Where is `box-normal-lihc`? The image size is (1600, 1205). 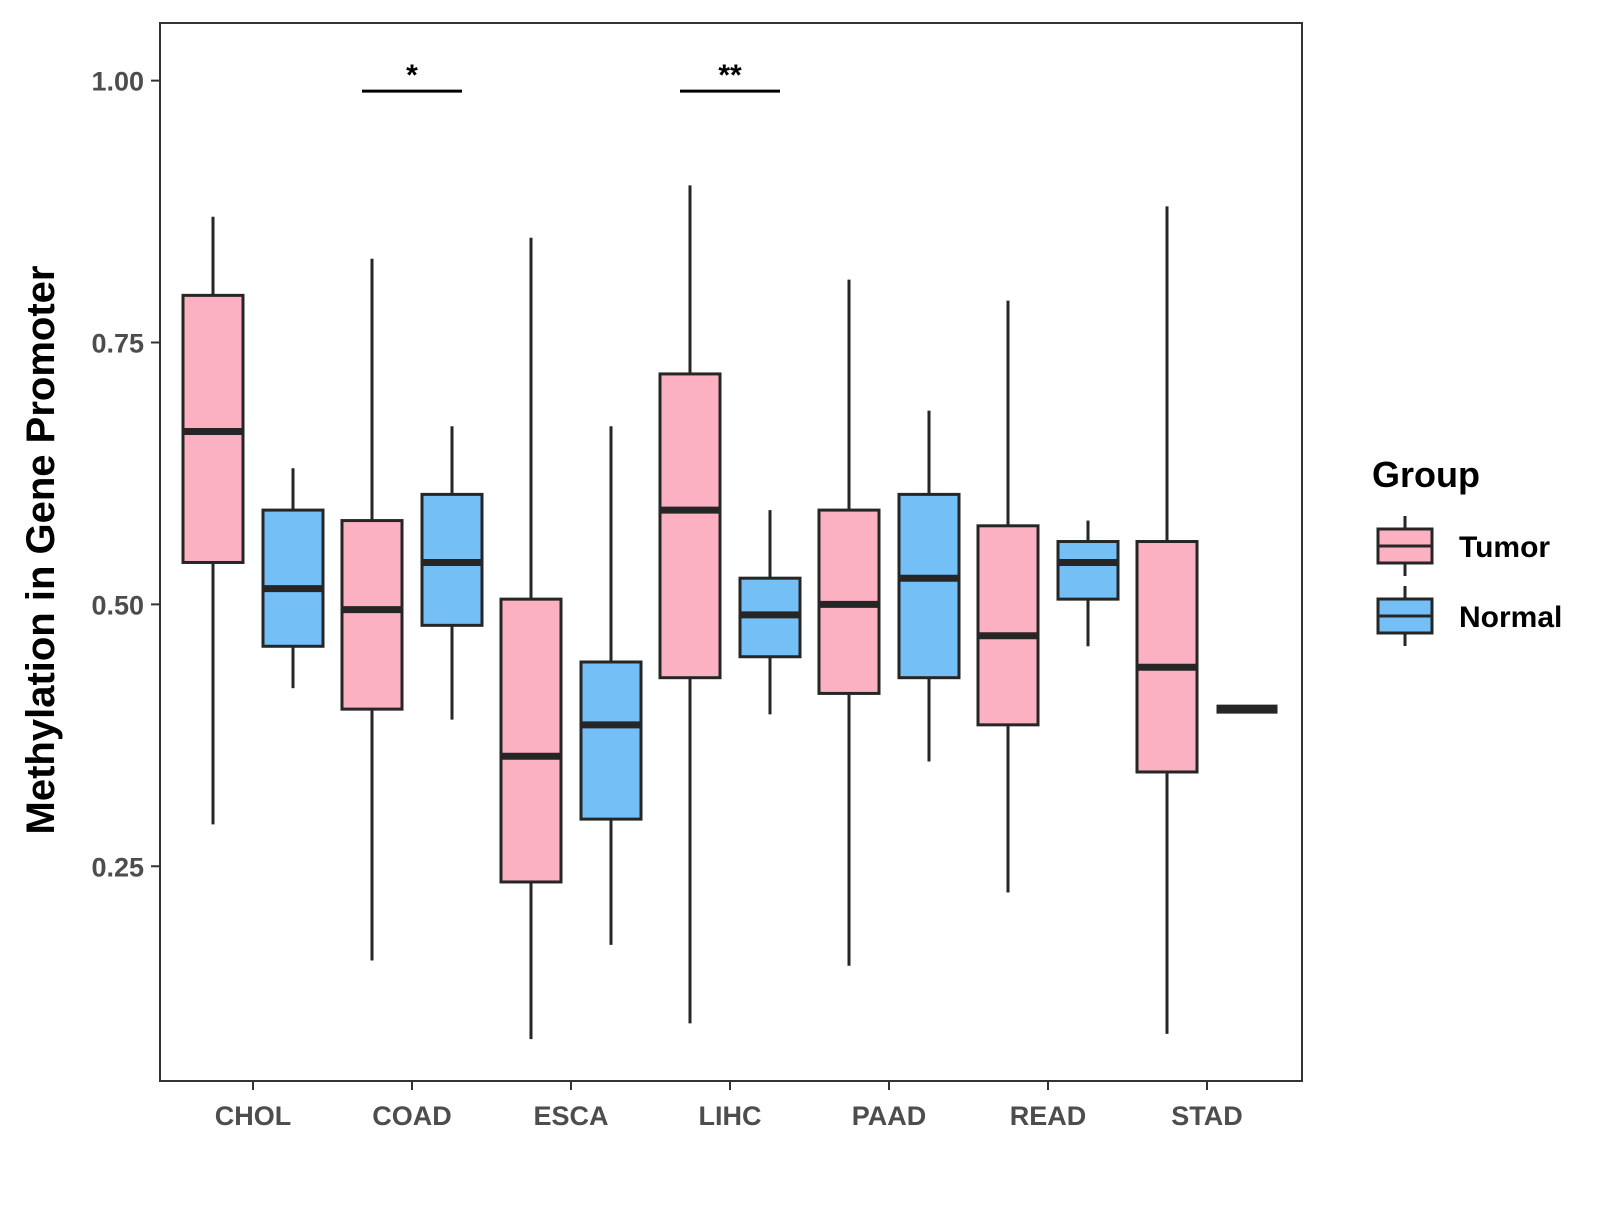 box-normal-lihc is located at coordinates (770, 612).